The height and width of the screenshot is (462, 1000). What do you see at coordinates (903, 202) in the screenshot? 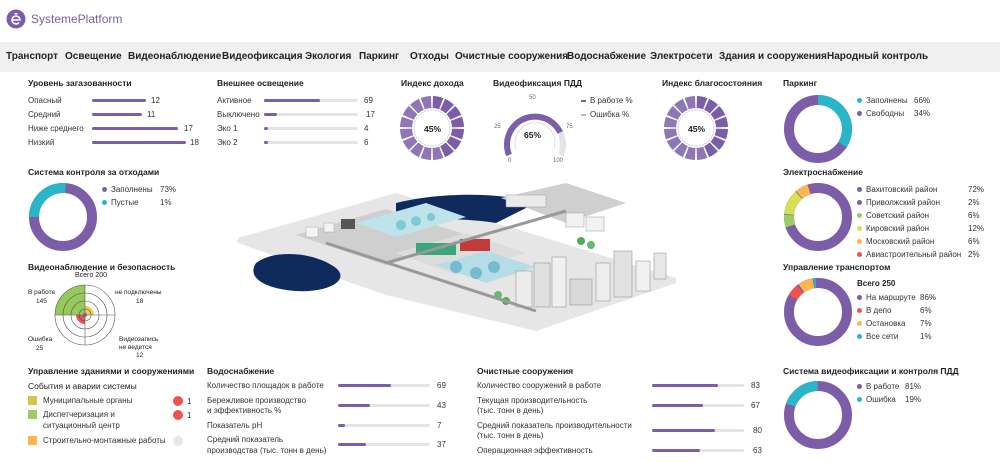
I see `power-legend-label: Приволжский район` at bounding box center [903, 202].